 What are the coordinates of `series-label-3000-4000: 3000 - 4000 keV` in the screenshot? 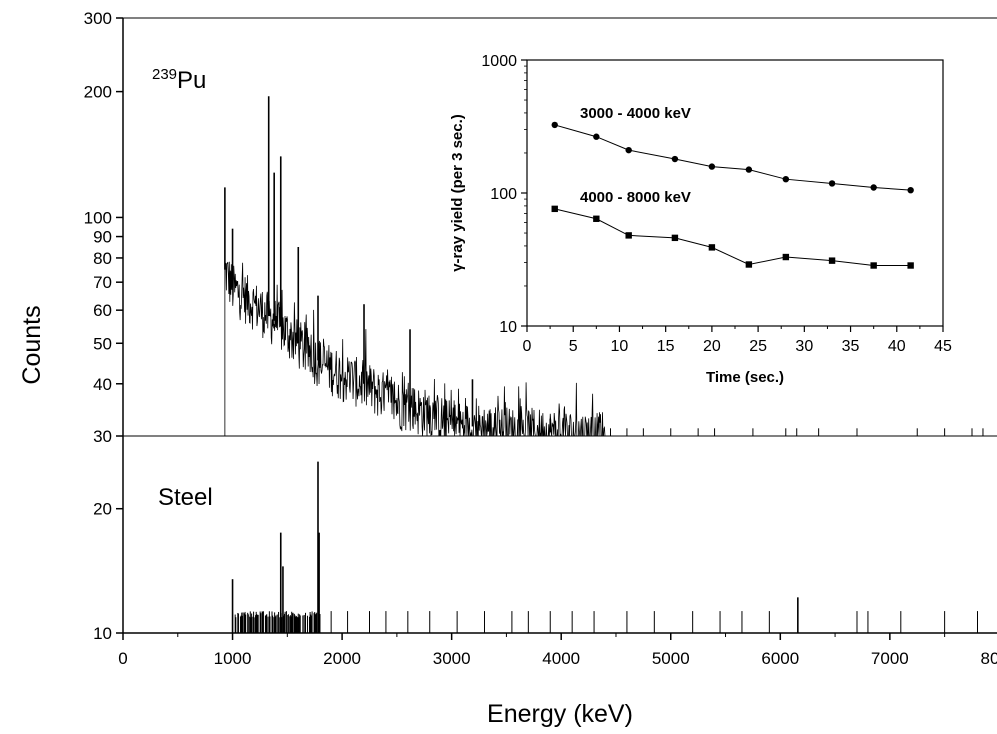 It's located at (635, 113).